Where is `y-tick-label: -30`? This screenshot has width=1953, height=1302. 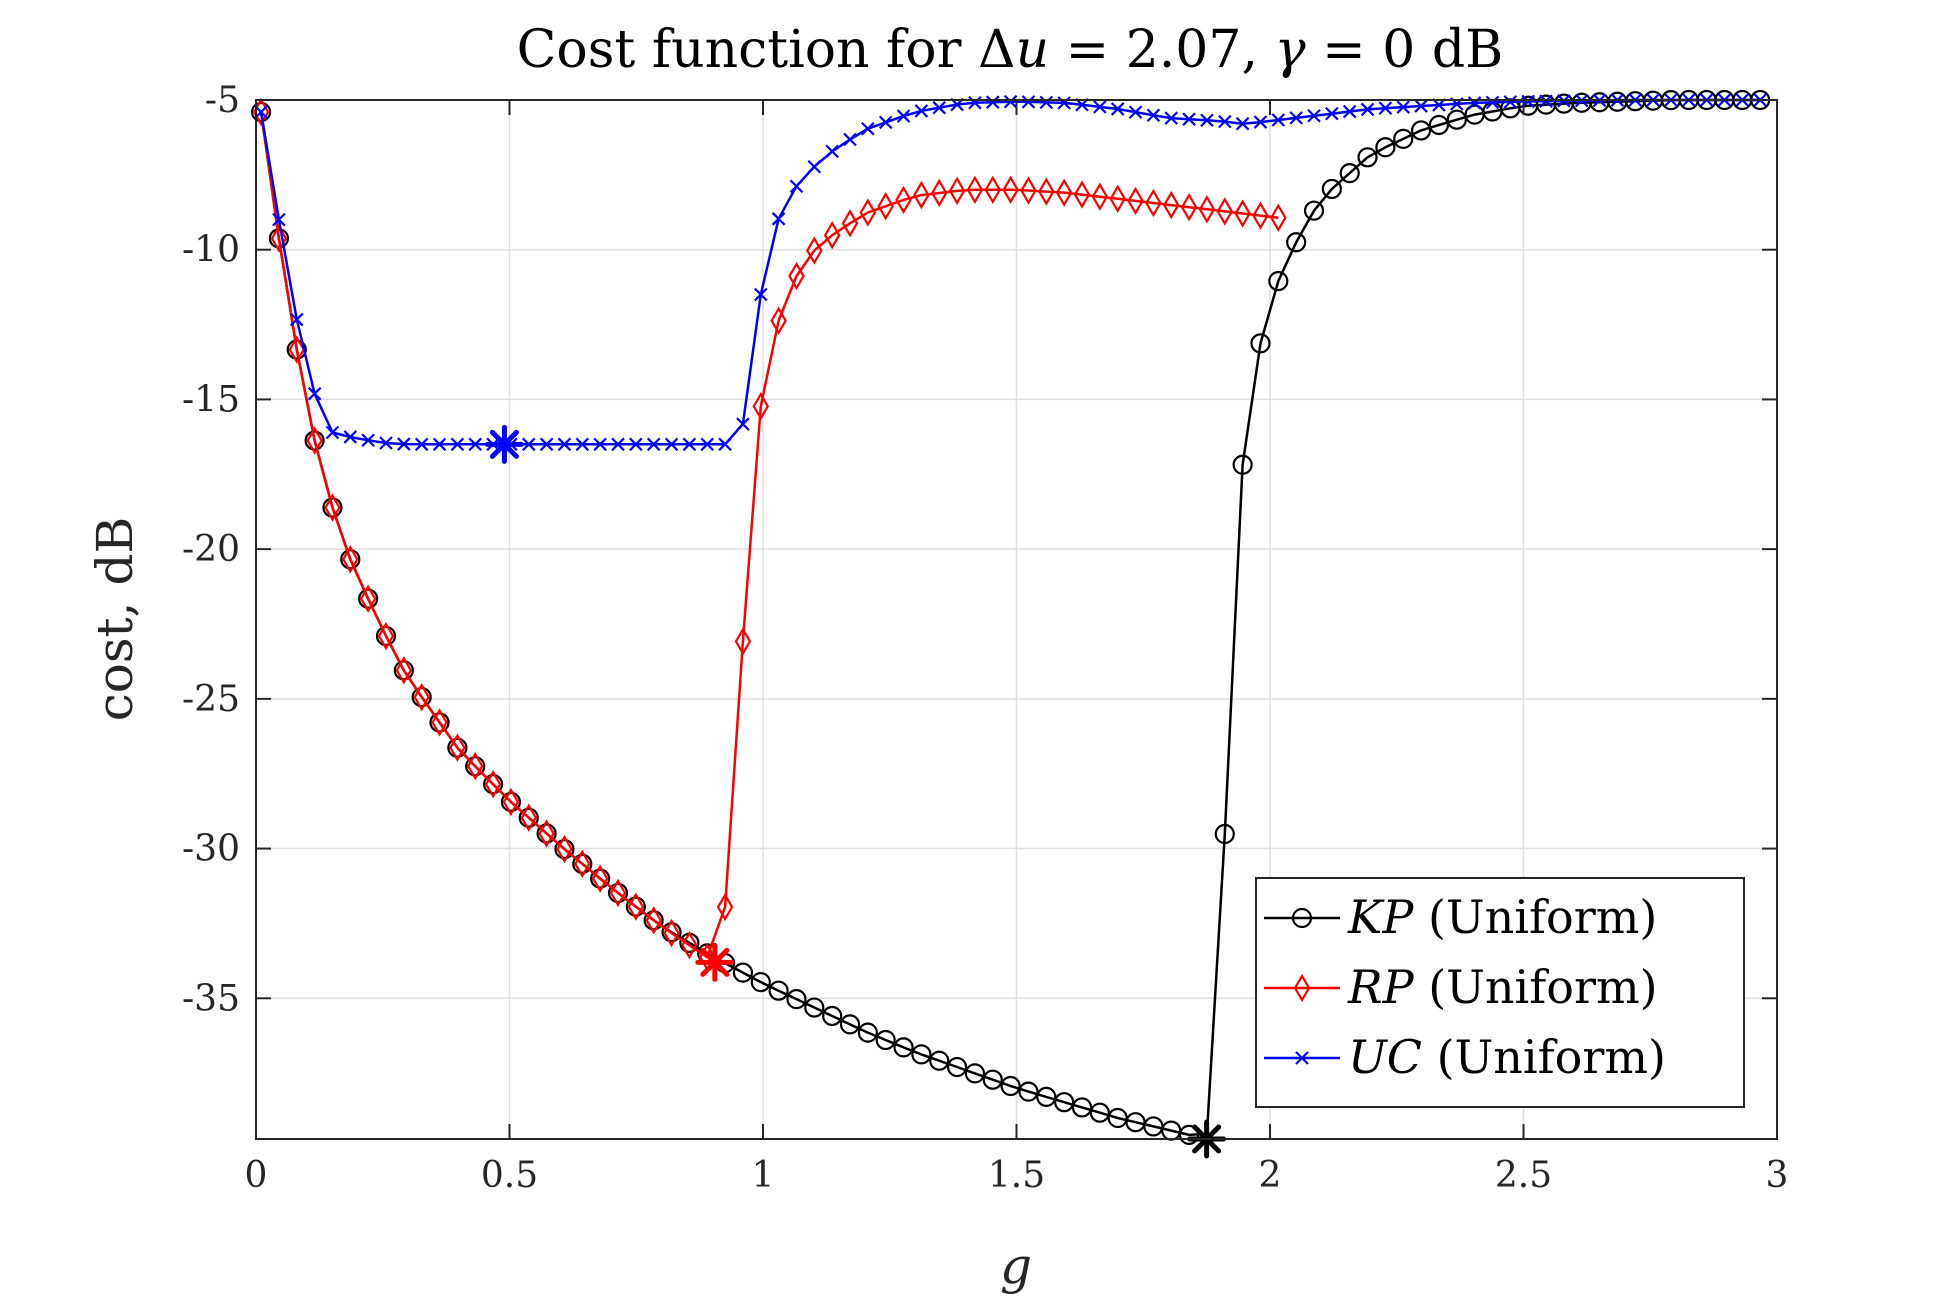
y-tick-label: -30 is located at coordinates (211, 849).